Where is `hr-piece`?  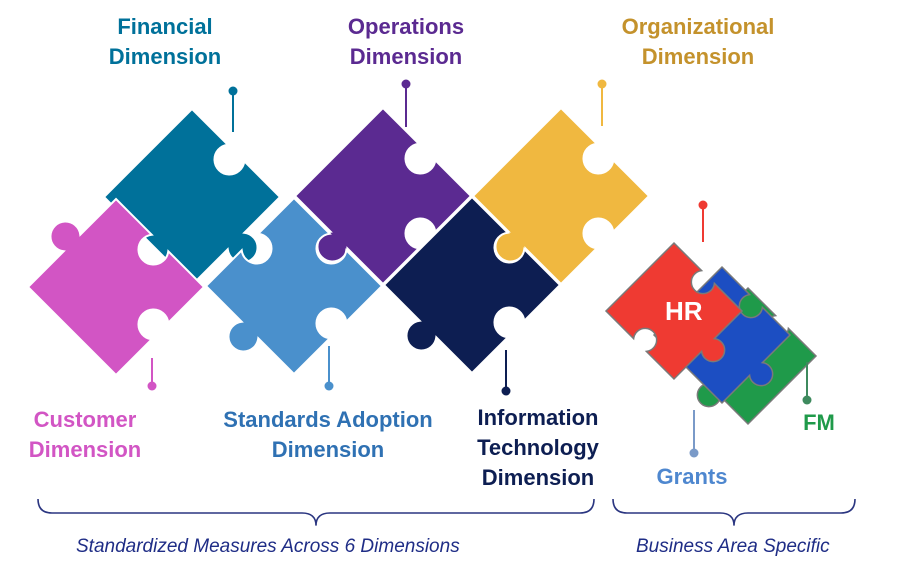
hr-piece is located at coordinates (674, 311).